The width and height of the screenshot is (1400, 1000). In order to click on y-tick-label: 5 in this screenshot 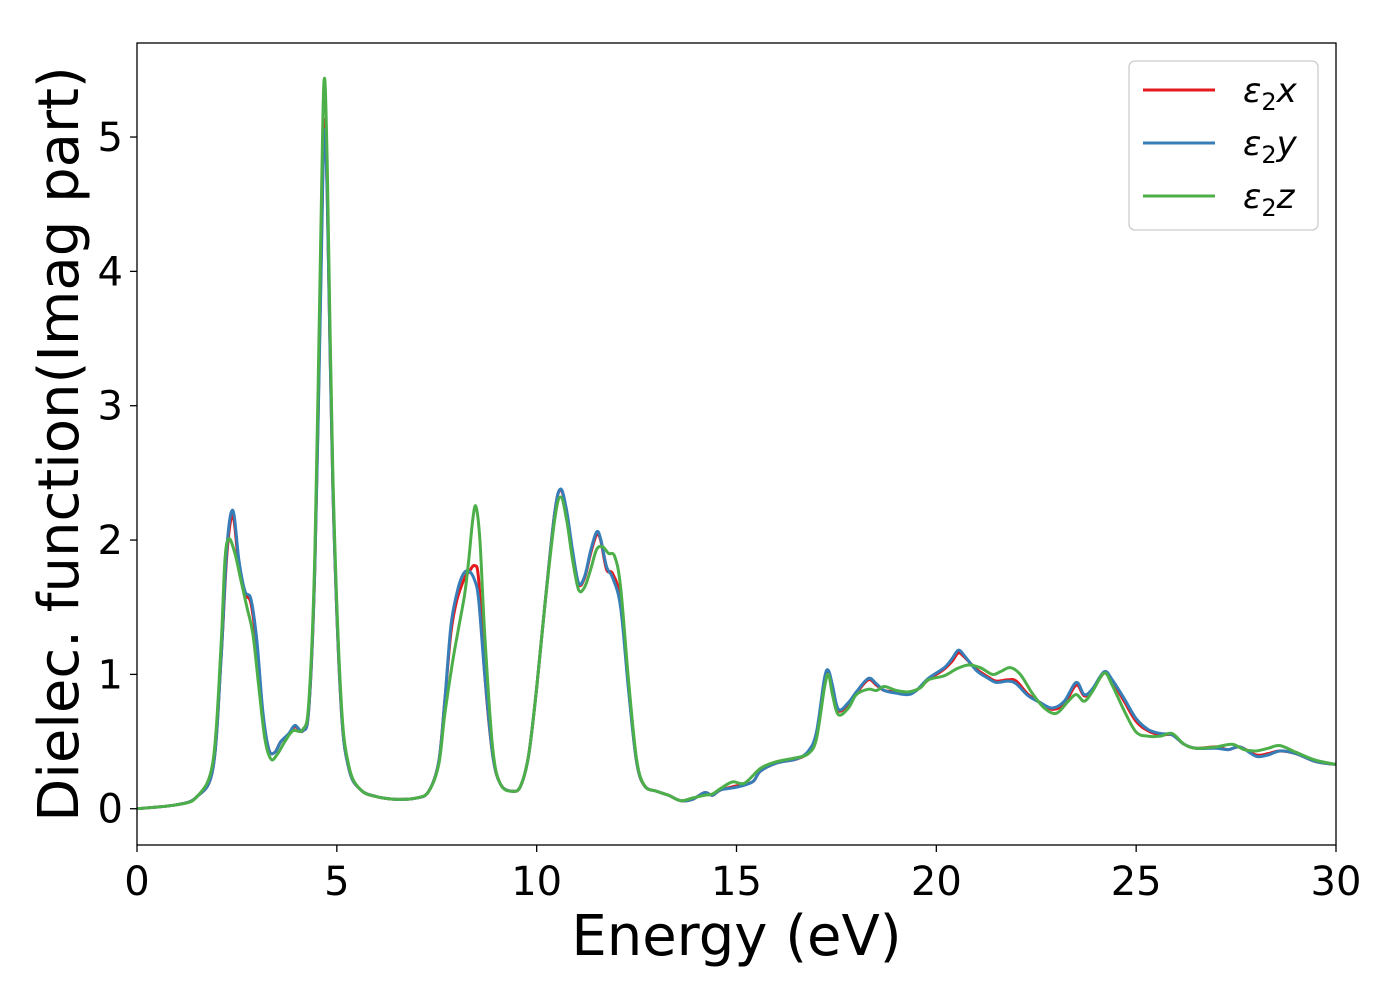, I will do `click(110, 138)`.